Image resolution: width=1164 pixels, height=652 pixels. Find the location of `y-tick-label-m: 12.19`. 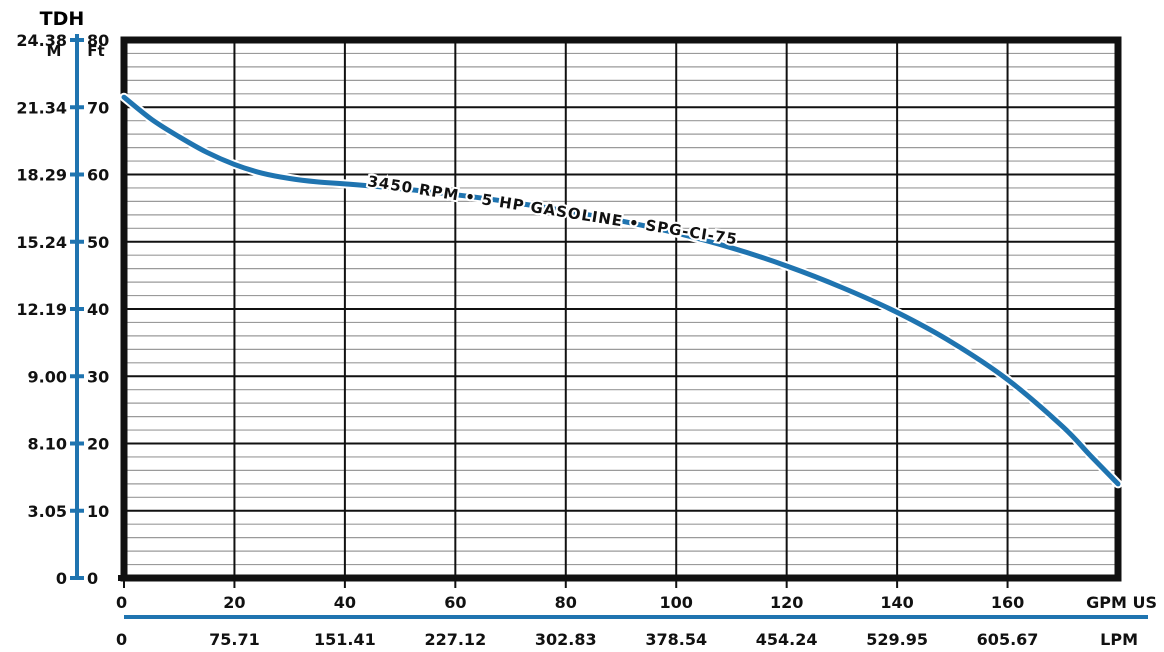

y-tick-label-m: 12.19 is located at coordinates (41, 309).